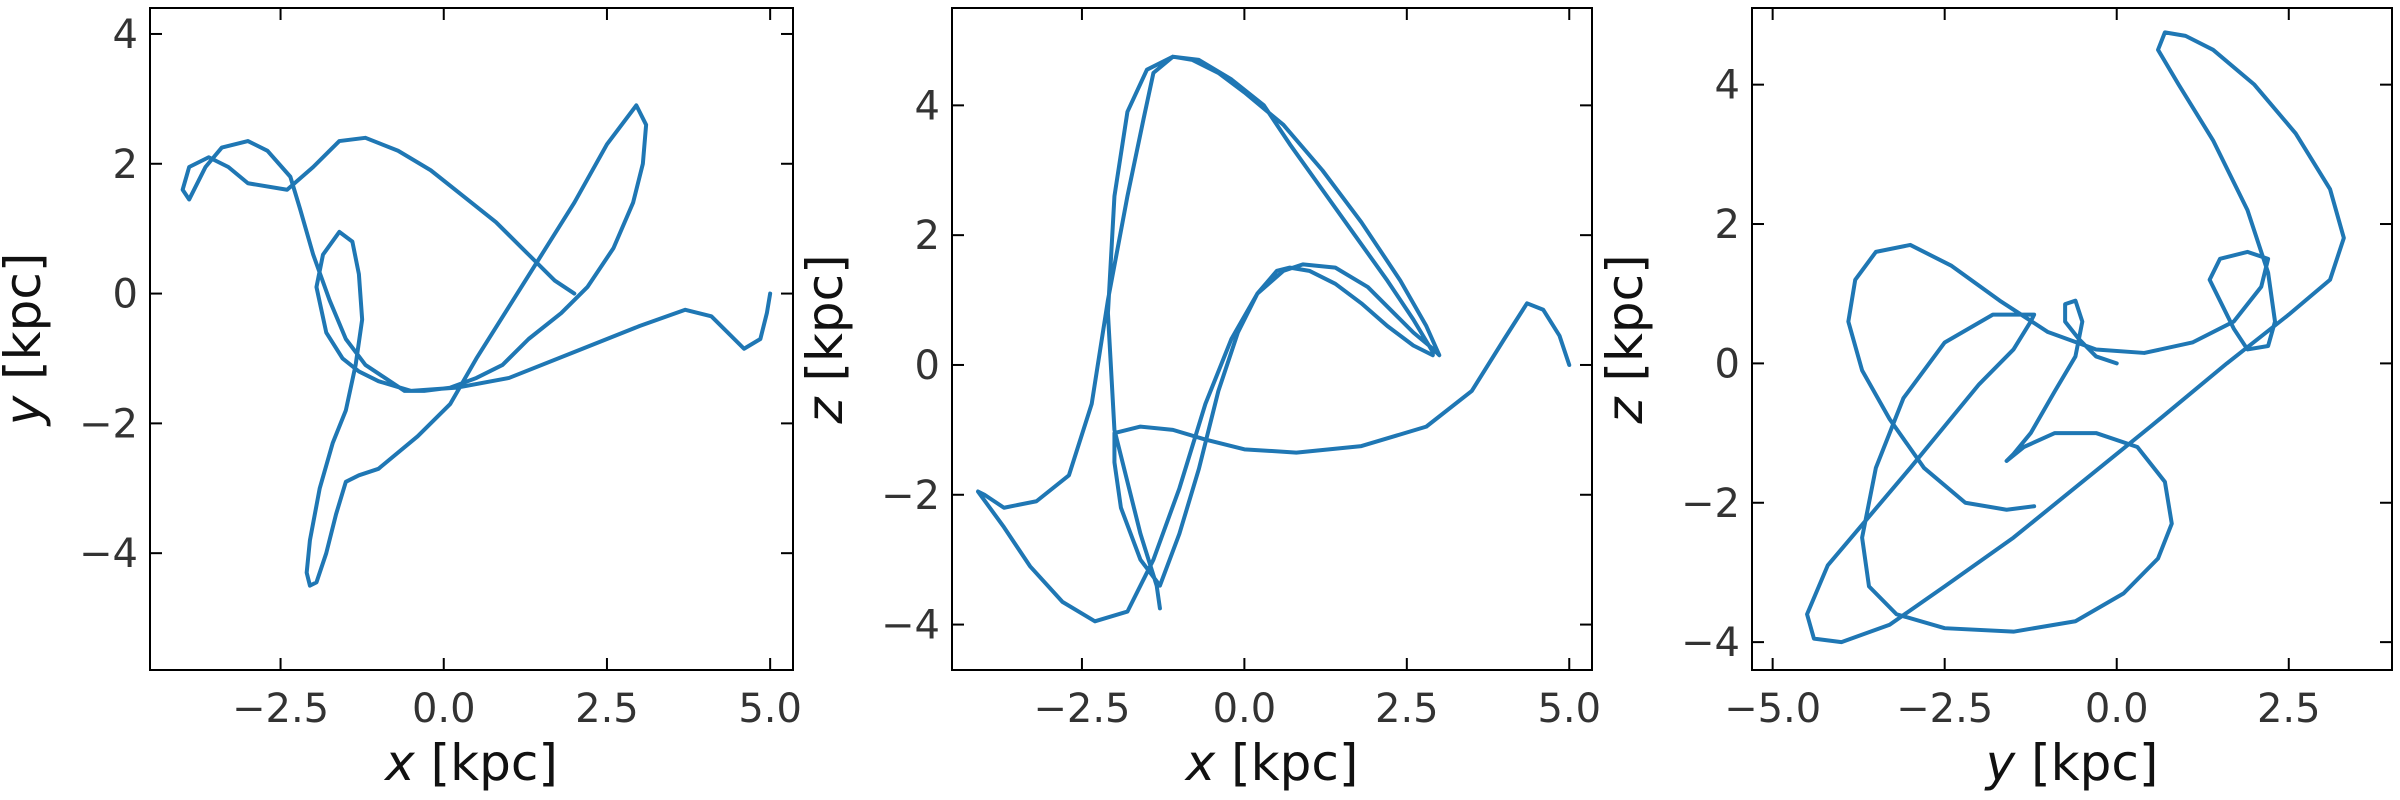 The width and height of the screenshot is (2400, 800). What do you see at coordinates (1772, 709) in the screenshot?
I see `x-tick-label: −5.0` at bounding box center [1772, 709].